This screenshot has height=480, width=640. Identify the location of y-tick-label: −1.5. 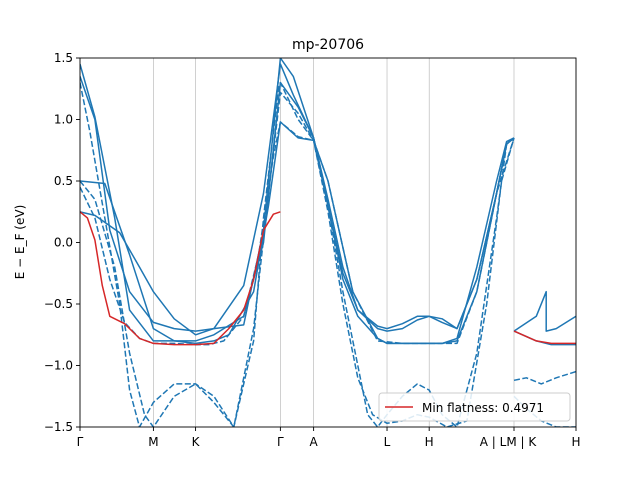
(58, 427).